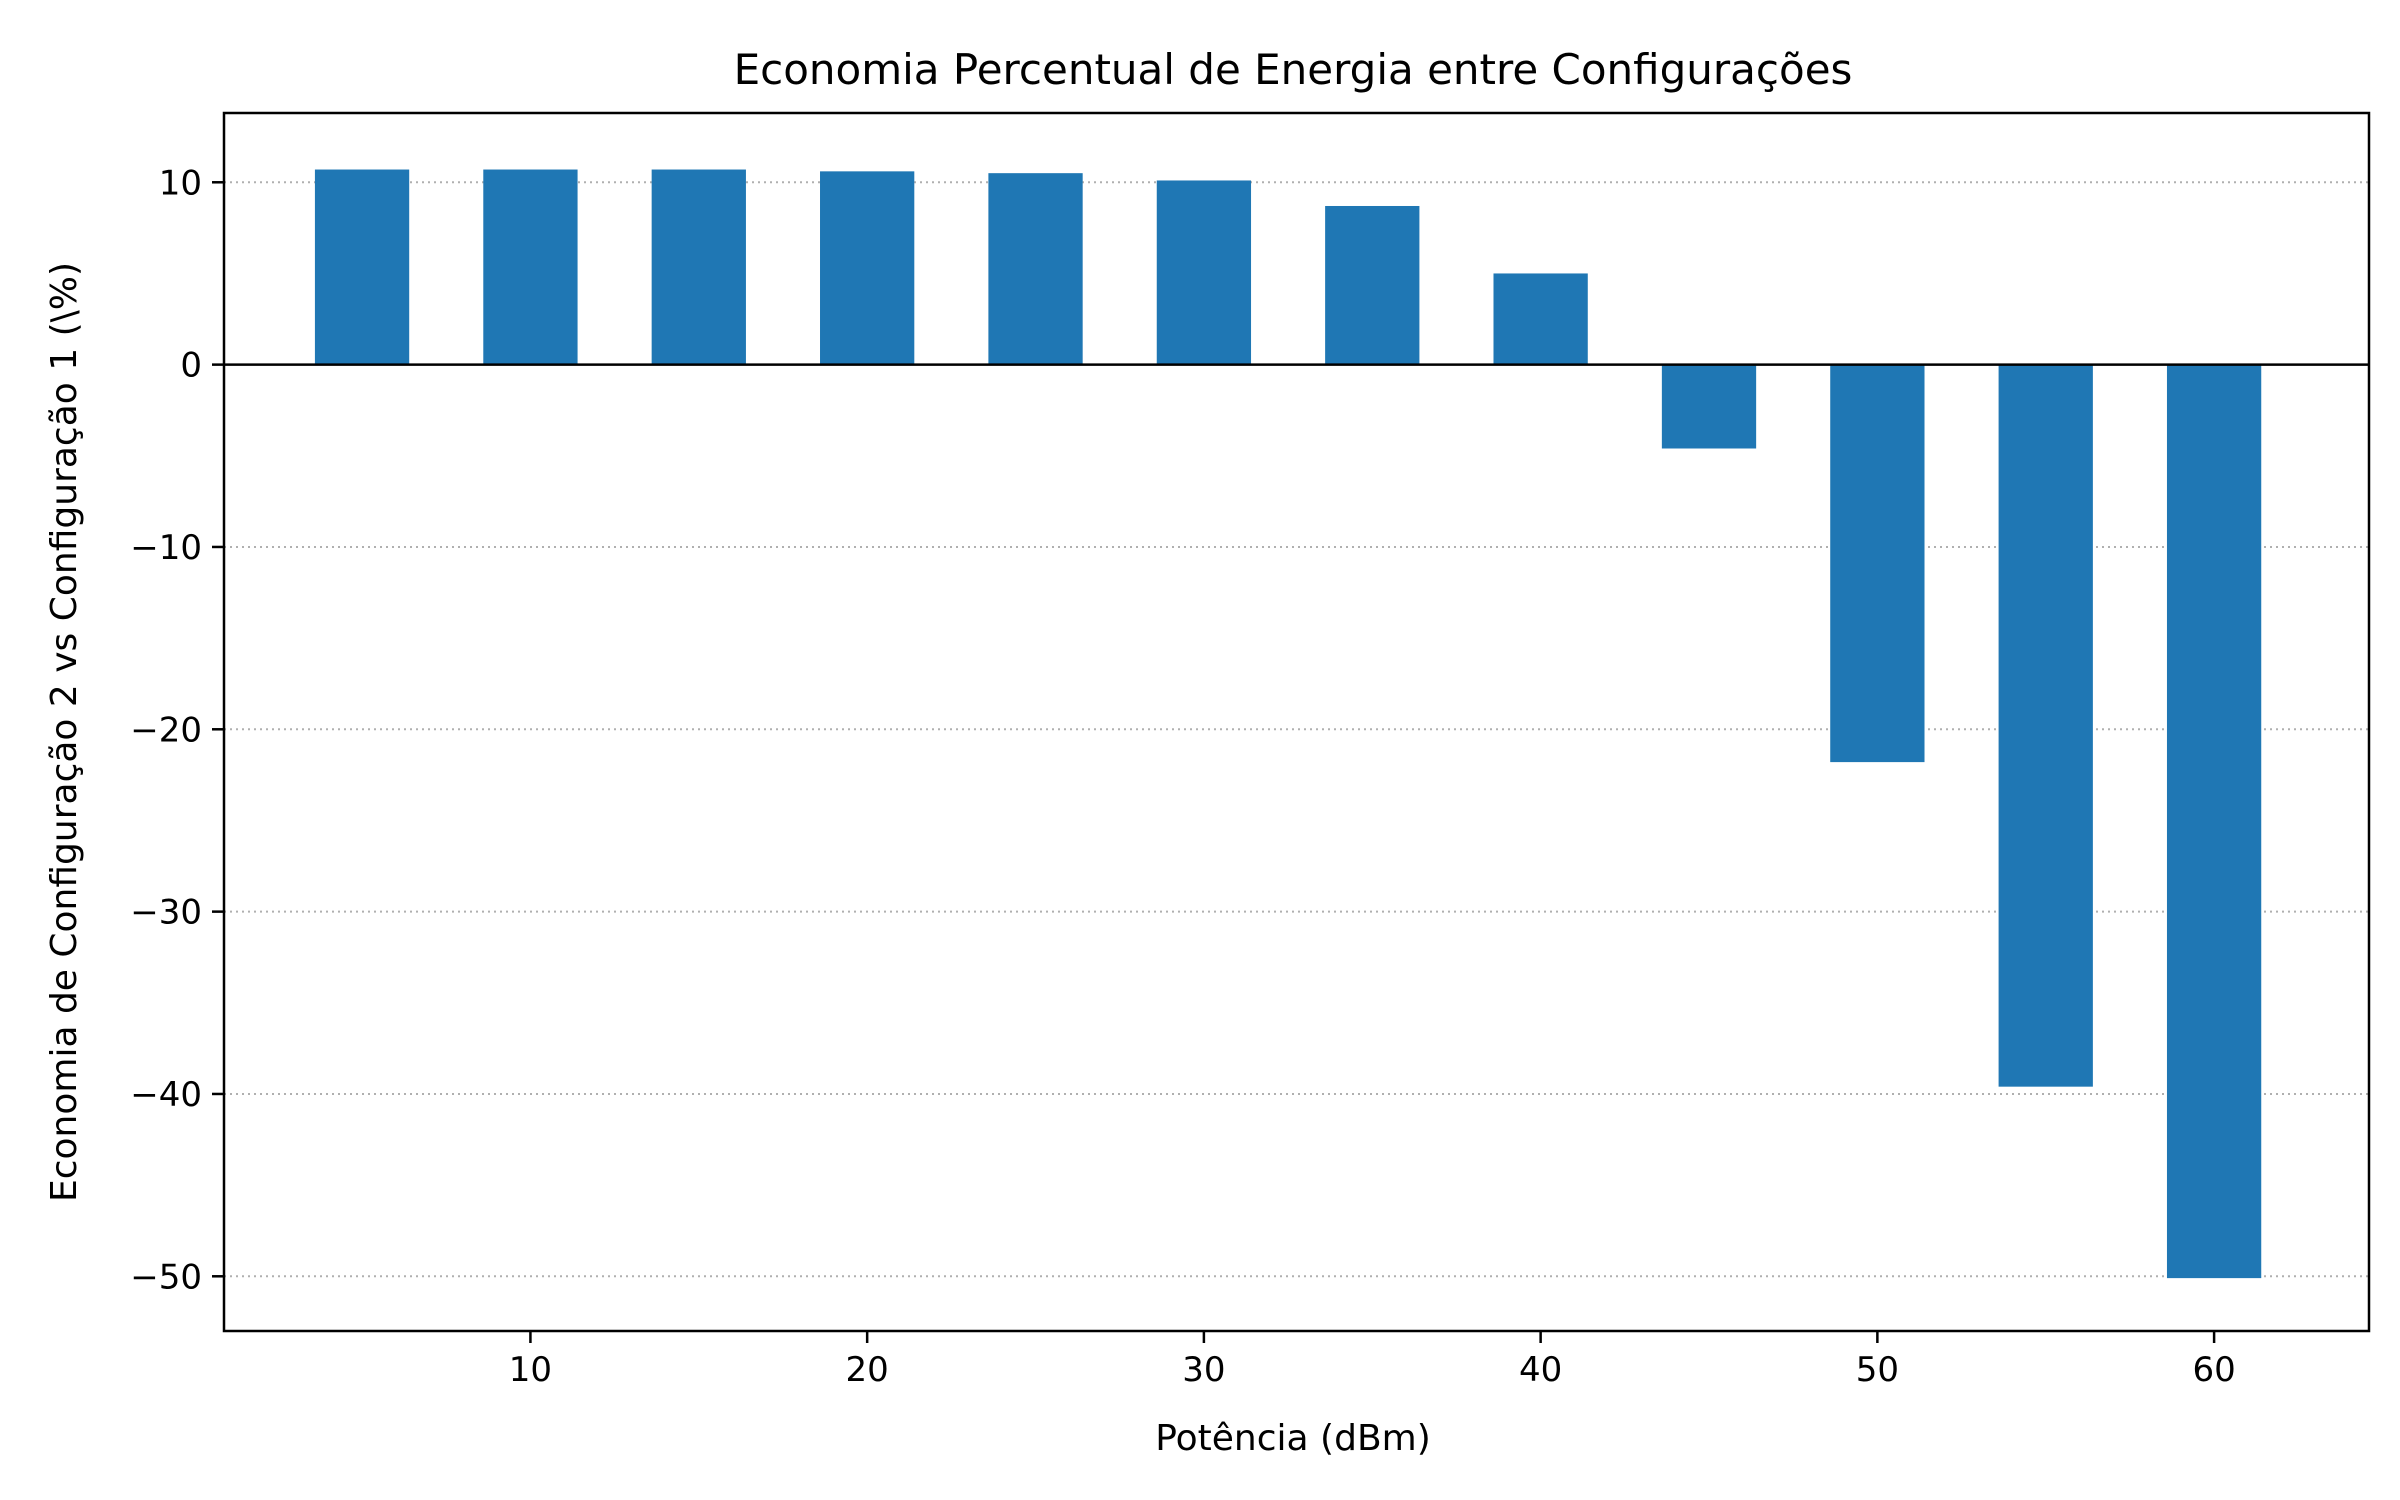 Image resolution: width=2400 pixels, height=1500 pixels. What do you see at coordinates (1203, 1370) in the screenshot?
I see `x-tick-label: 30` at bounding box center [1203, 1370].